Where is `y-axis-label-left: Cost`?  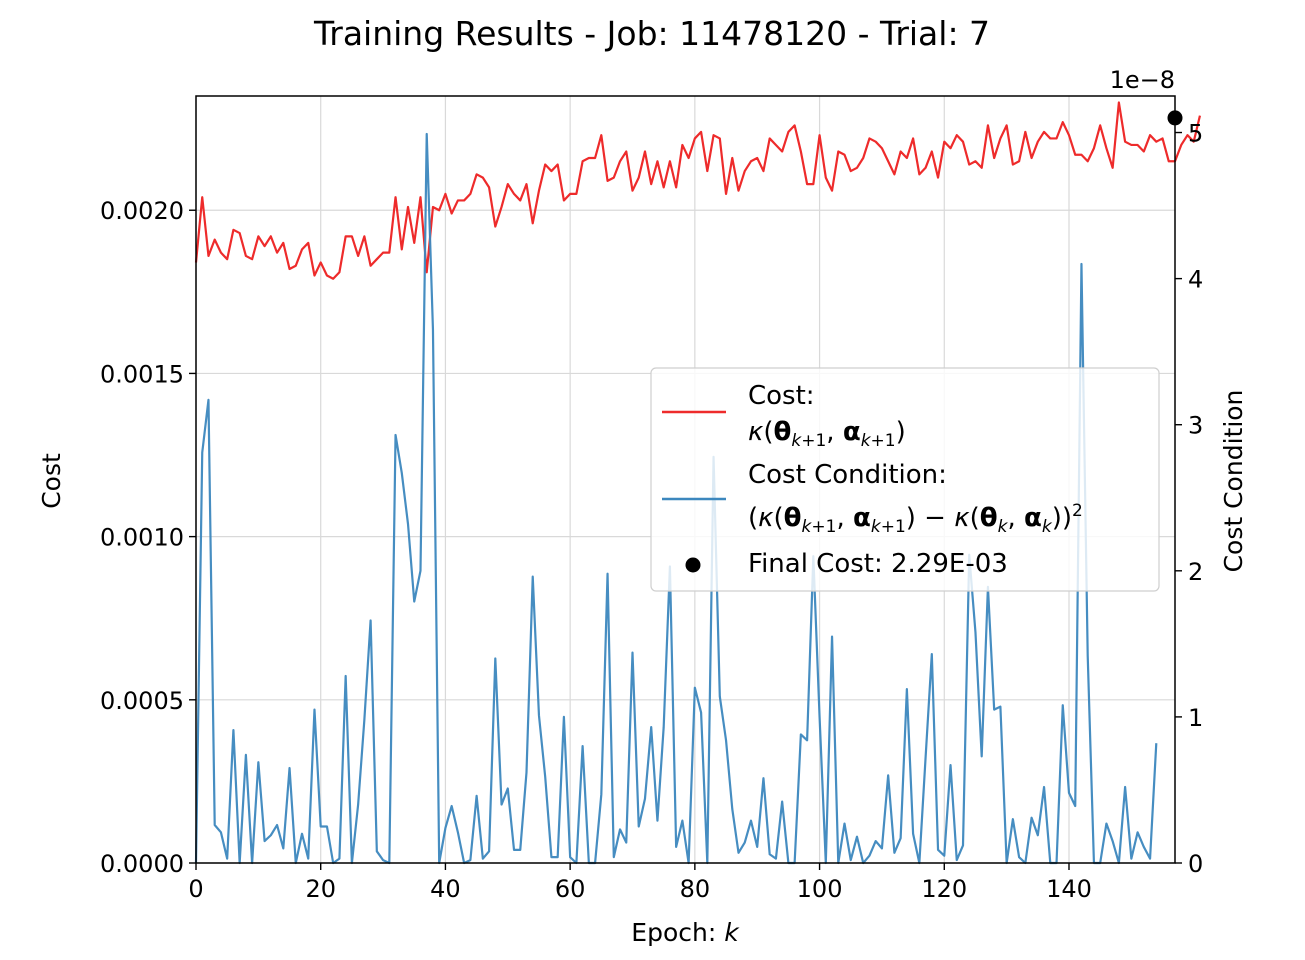
y-axis-label-left: Cost is located at coordinates (51, 481).